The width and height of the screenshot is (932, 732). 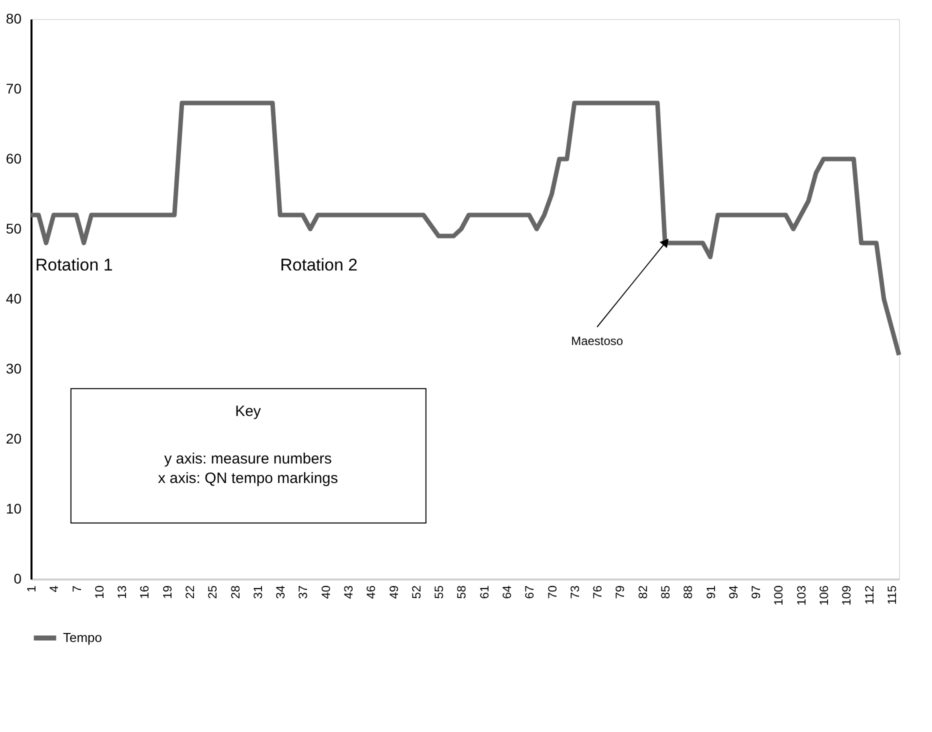 I want to click on annotation: Key, so click(x=248, y=411).